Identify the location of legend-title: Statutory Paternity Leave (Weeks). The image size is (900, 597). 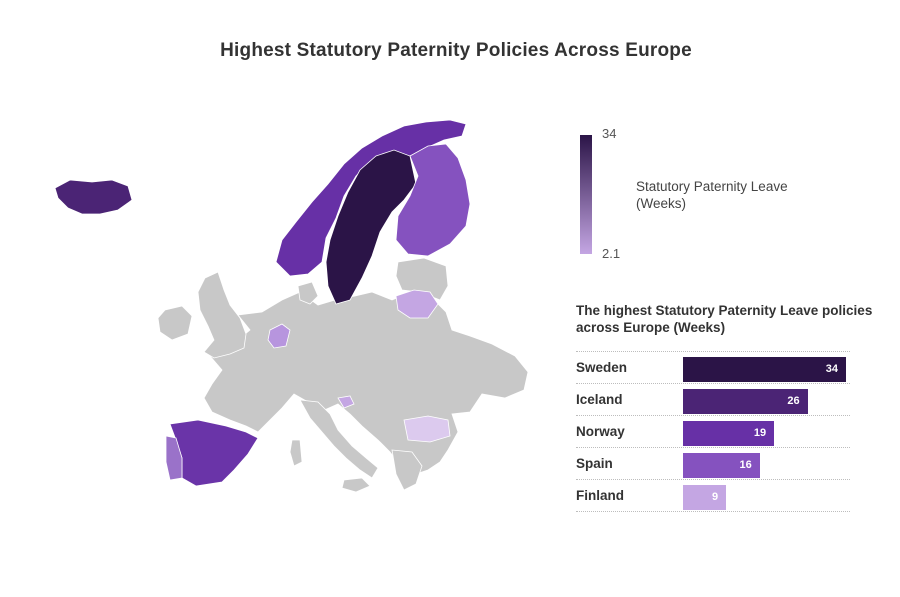
(712, 195).